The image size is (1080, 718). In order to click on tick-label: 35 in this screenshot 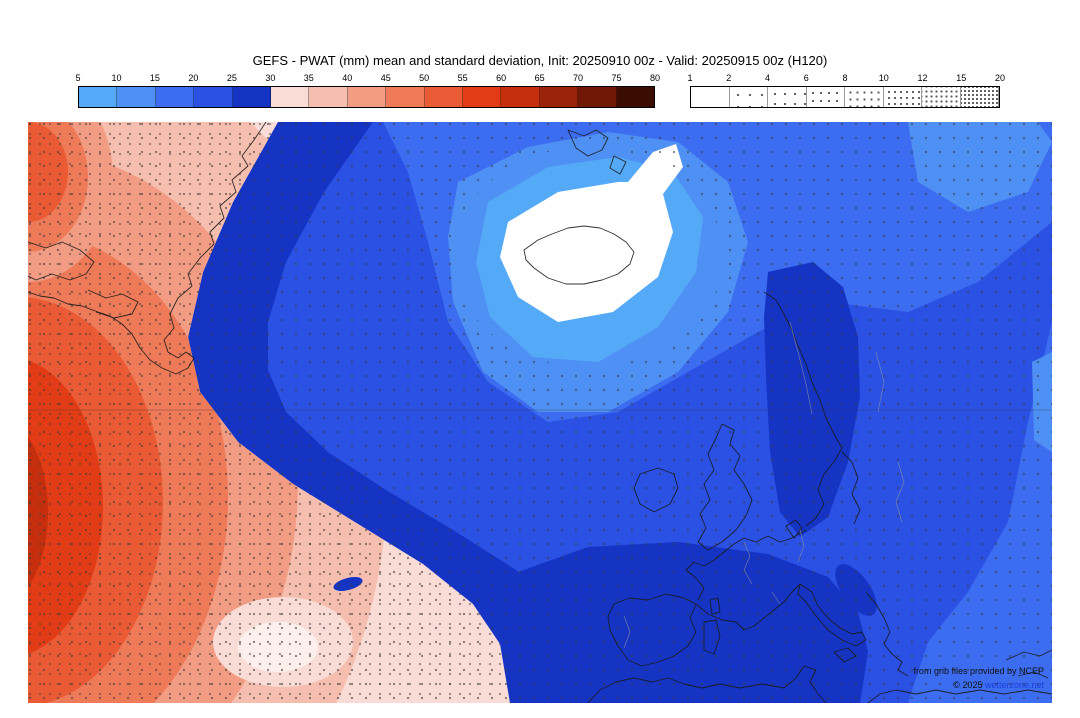, I will do `click(308, 78)`.